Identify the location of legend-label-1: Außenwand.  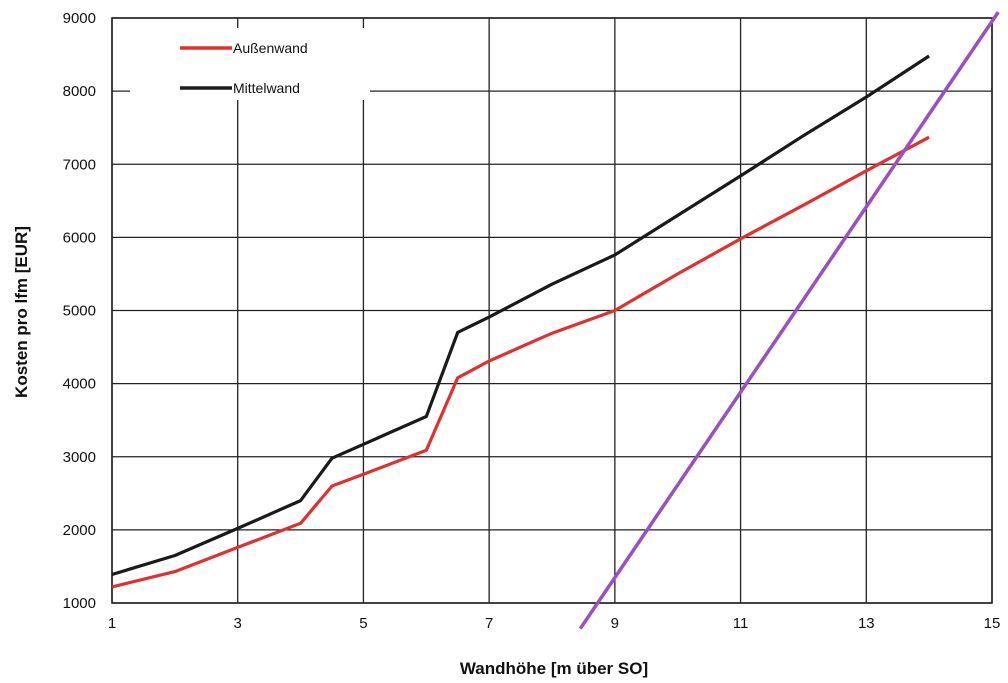
(270, 48).